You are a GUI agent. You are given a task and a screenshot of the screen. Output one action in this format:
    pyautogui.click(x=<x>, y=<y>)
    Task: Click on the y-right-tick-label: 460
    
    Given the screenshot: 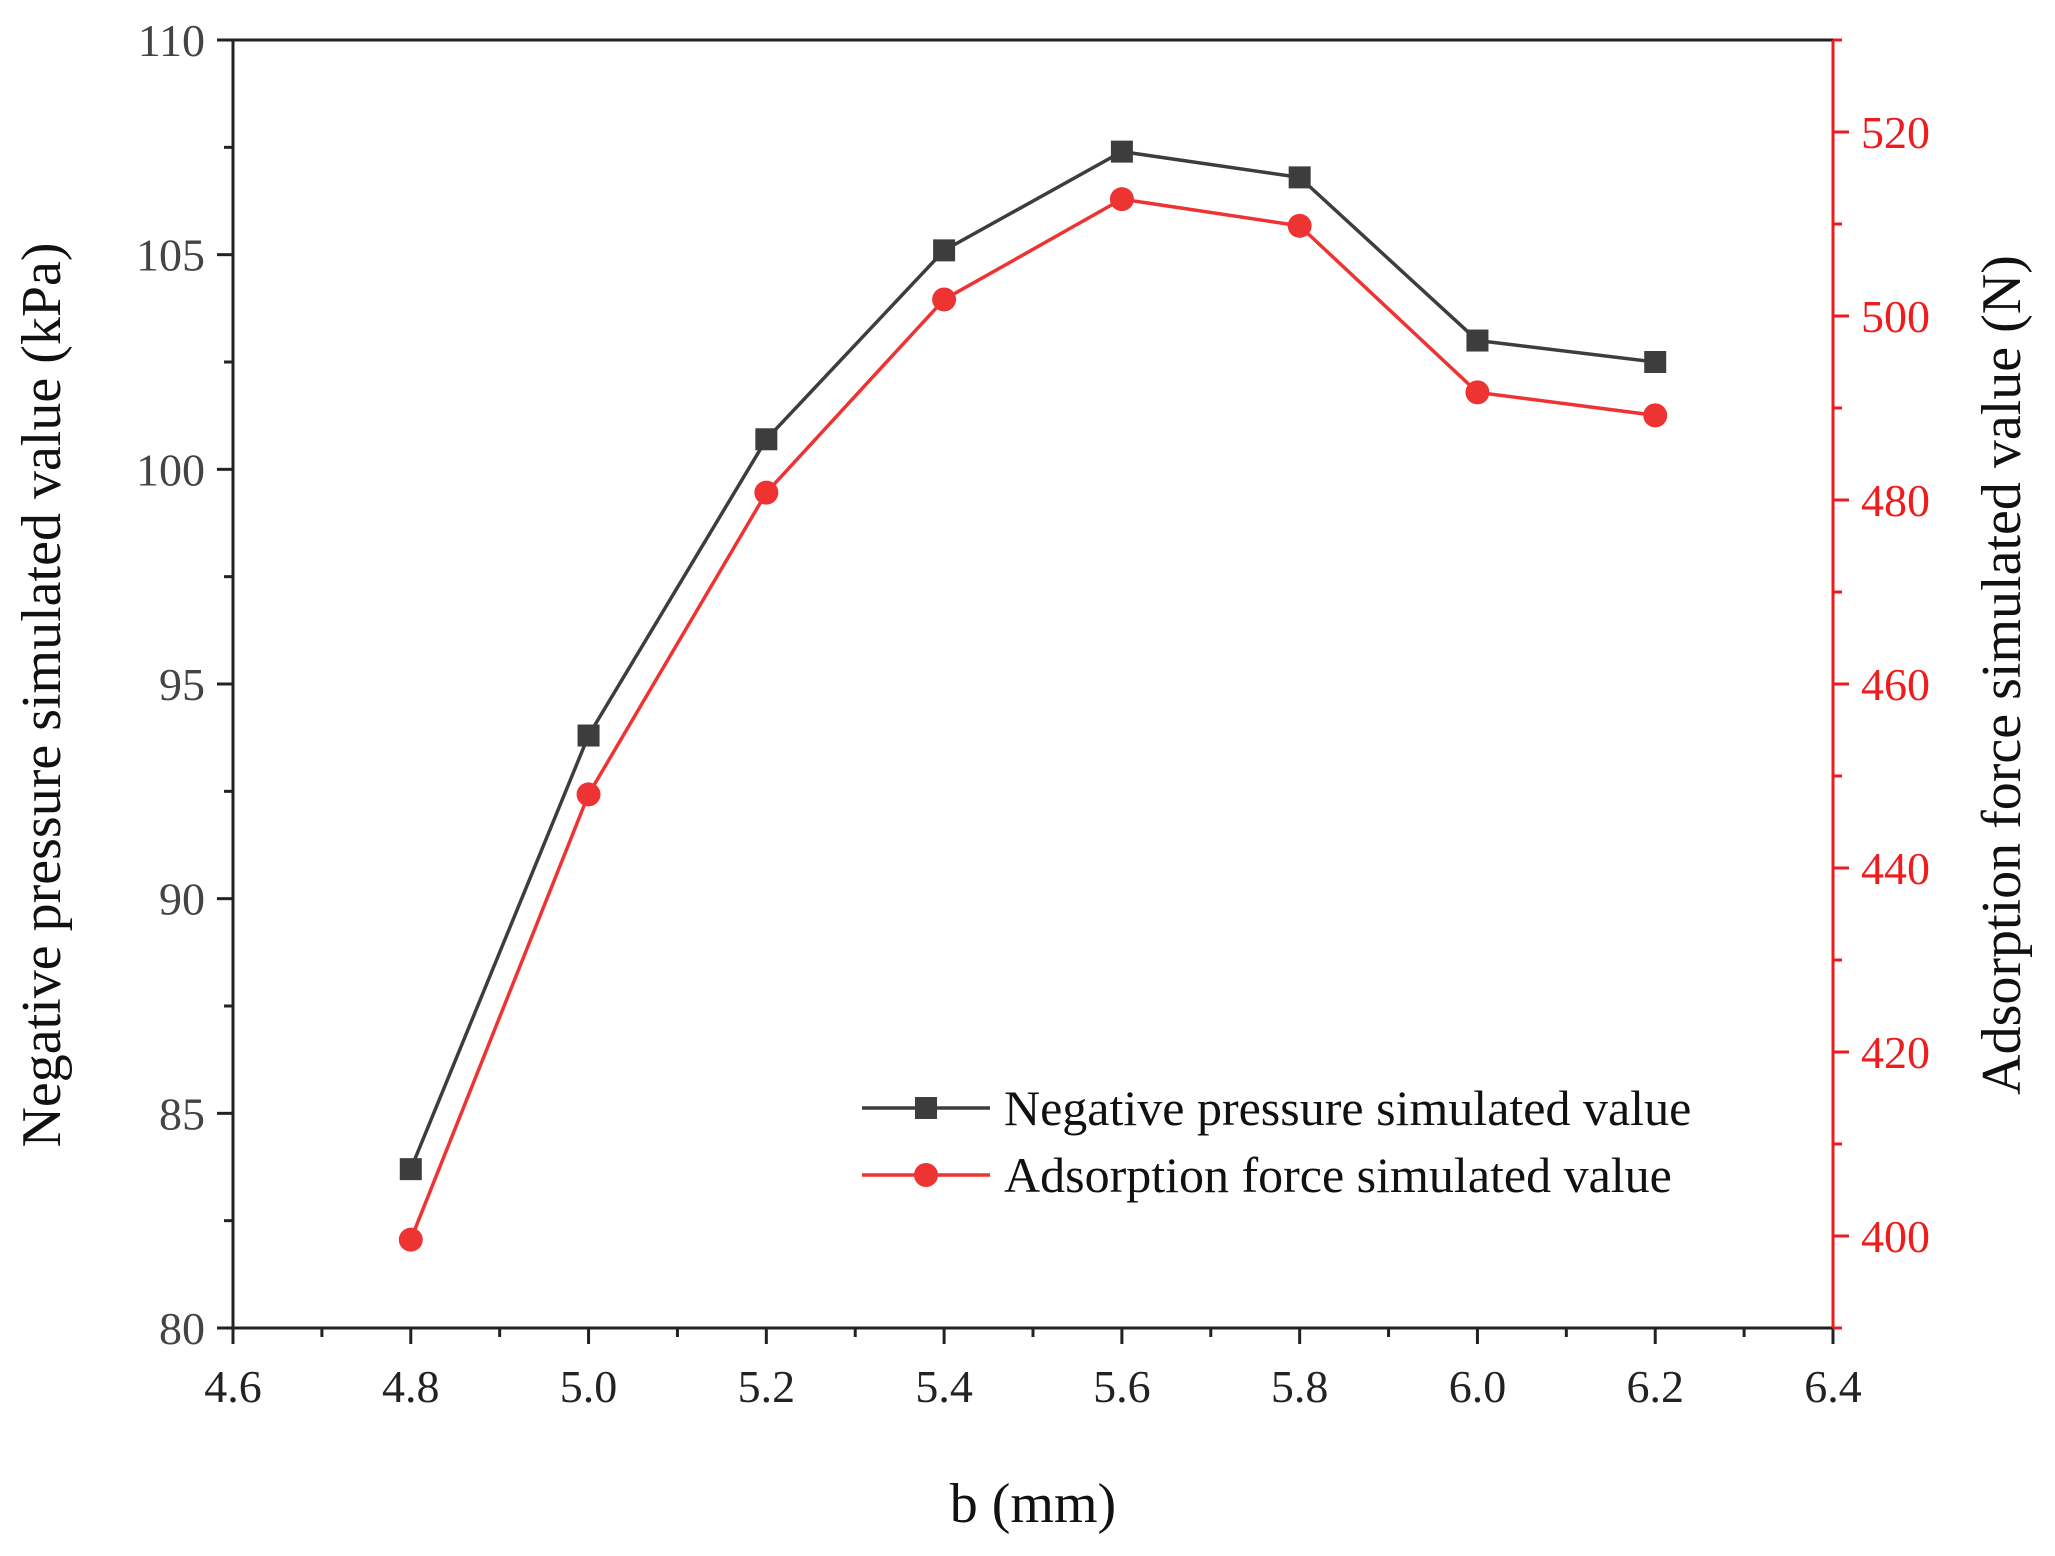 What is the action you would take?
    pyautogui.click(x=1895, y=684)
    